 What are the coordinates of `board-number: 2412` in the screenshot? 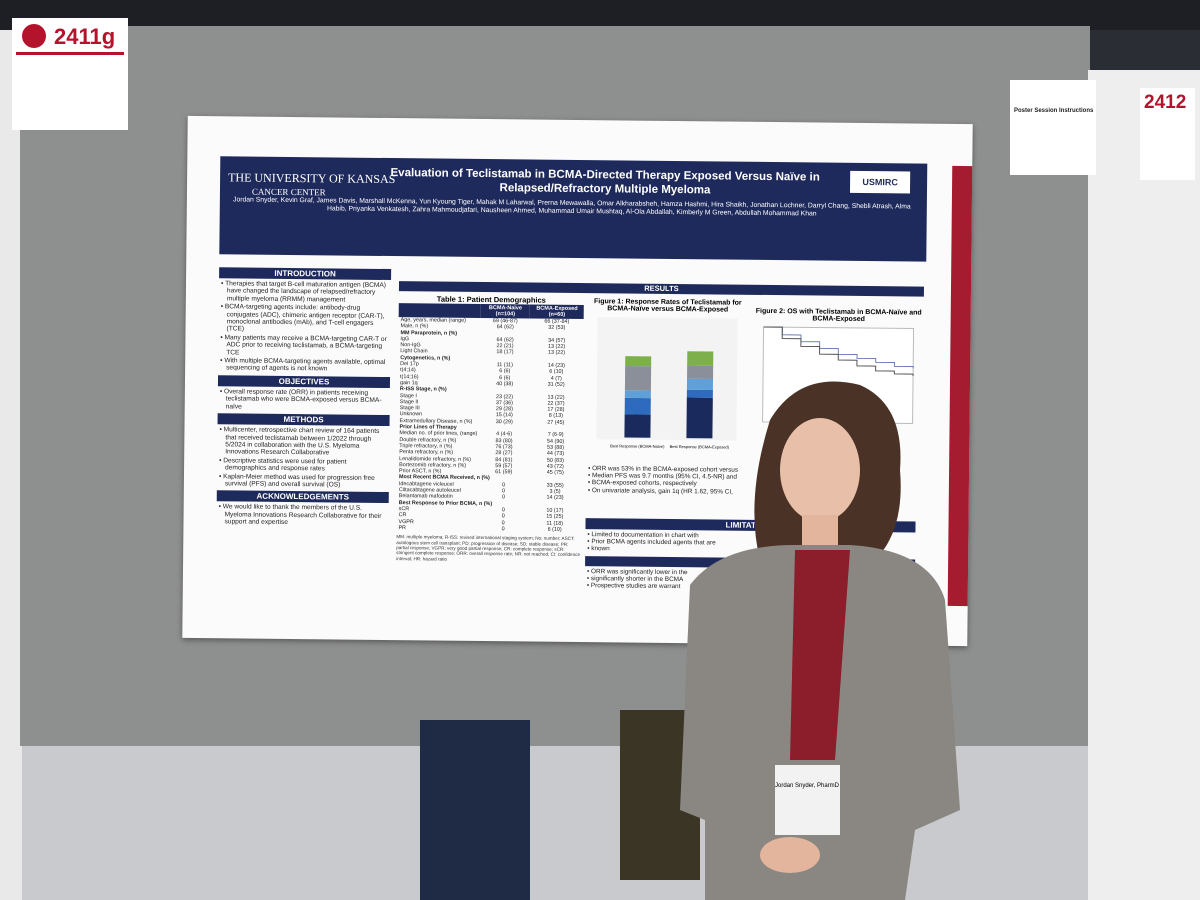 It's located at (1165, 102).